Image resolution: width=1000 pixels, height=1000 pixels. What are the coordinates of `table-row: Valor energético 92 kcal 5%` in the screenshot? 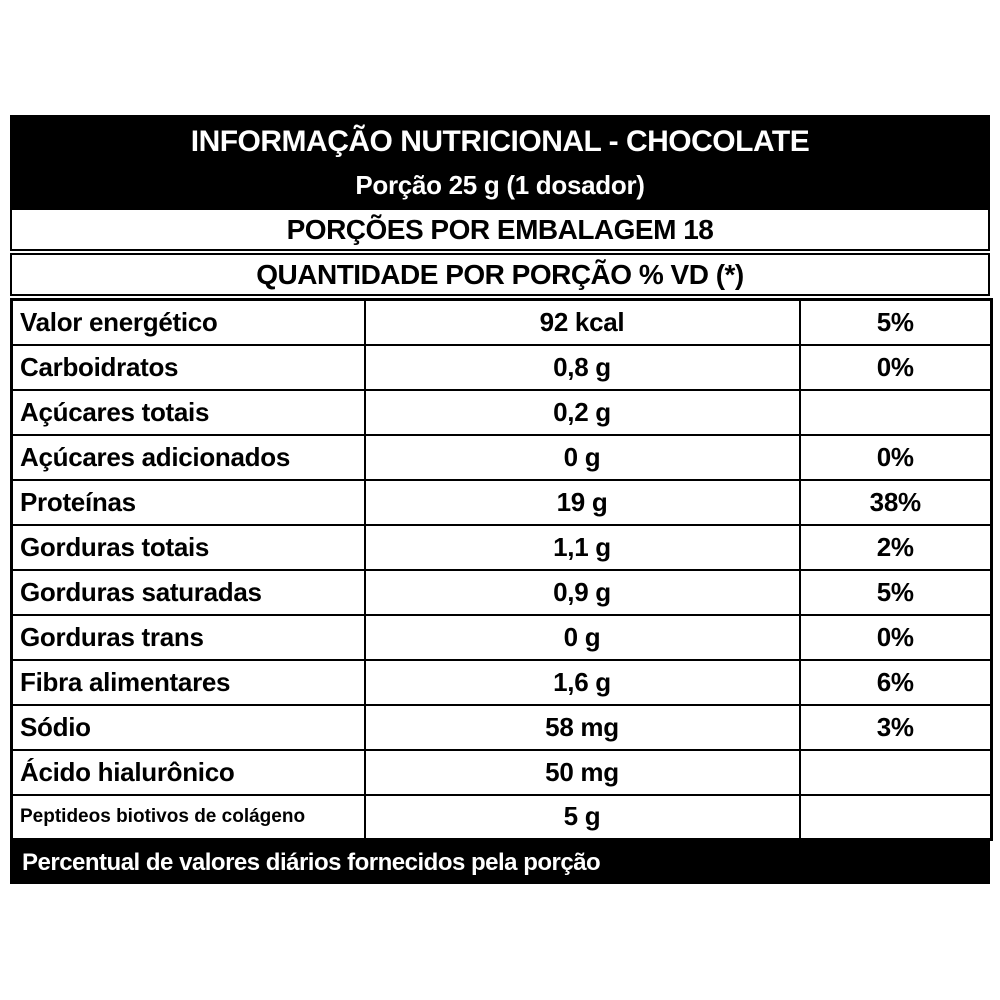 It's located at (501, 322).